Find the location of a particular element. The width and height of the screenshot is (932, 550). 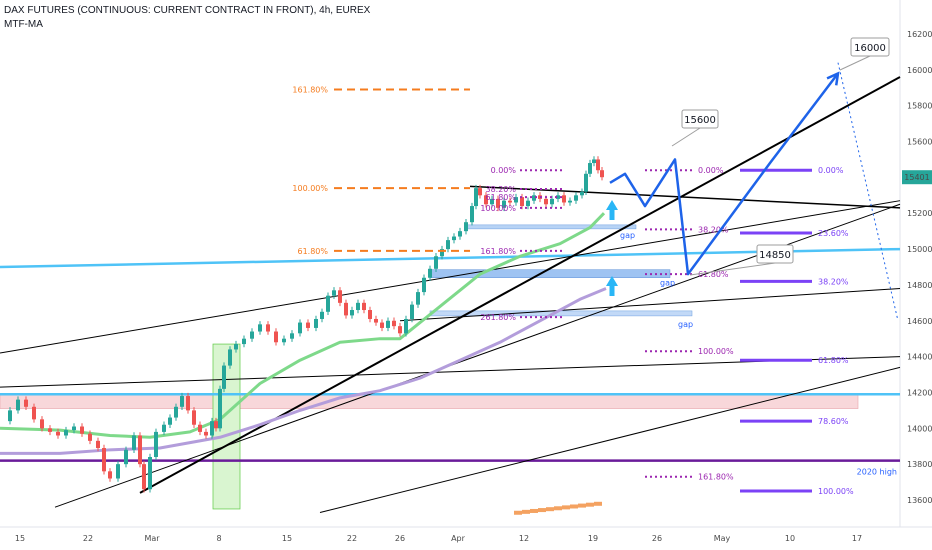

callout-15600-pointer is located at coordinates (686, 137).